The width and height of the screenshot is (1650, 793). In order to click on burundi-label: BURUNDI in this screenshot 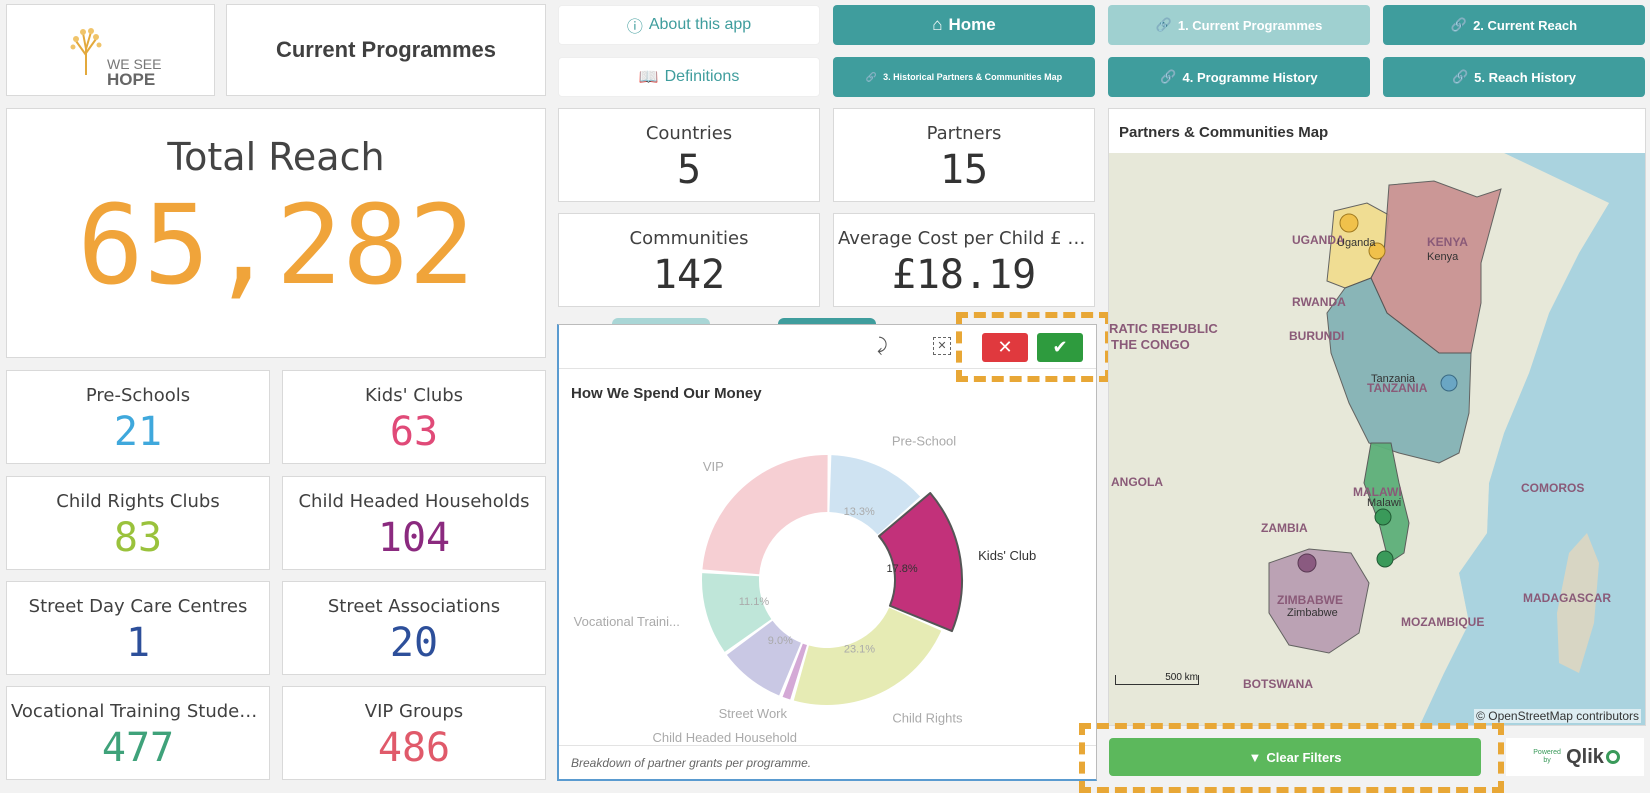, I will do `click(1317, 336)`.